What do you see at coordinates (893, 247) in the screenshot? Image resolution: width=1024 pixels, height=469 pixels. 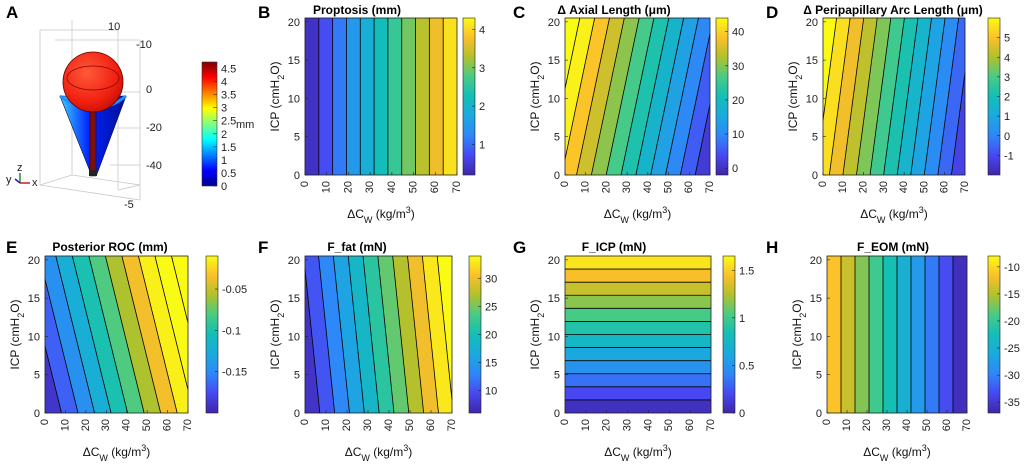 I see `panel-h-title: F_EOM (mN)` at bounding box center [893, 247].